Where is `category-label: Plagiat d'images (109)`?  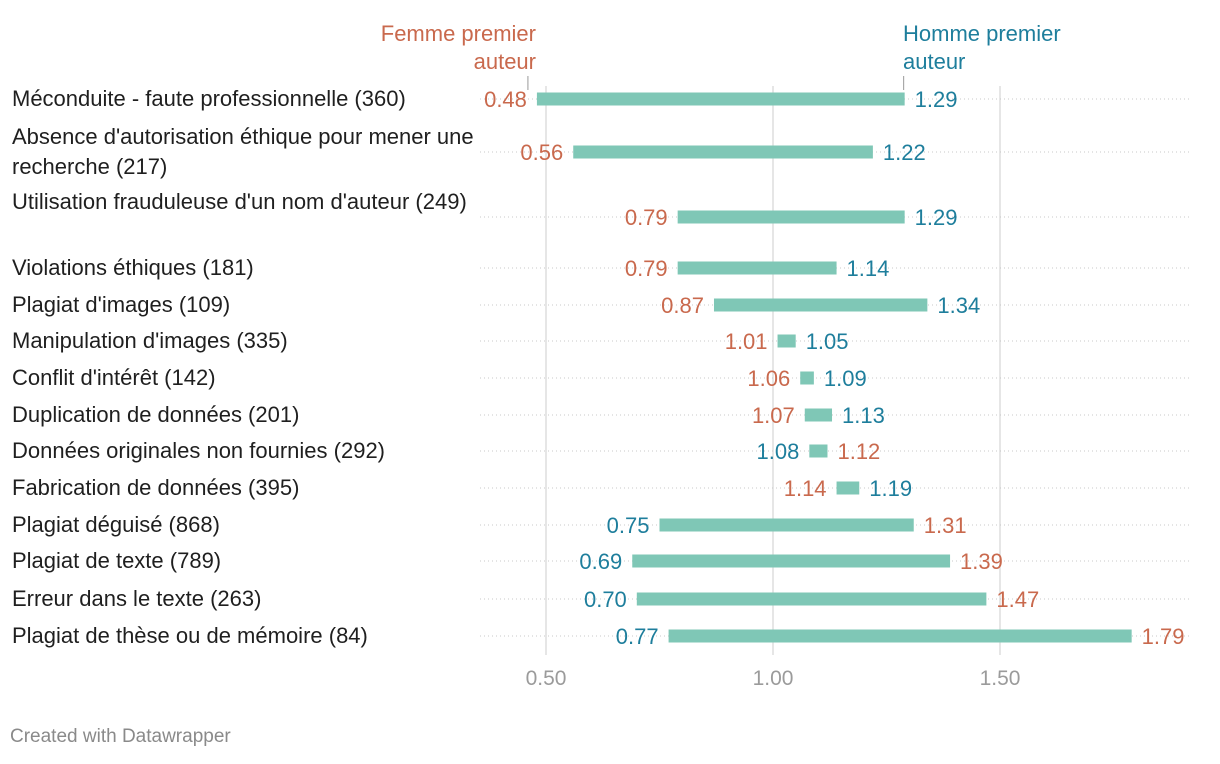
category-label: Plagiat d'images (109) is located at coordinates (121, 304).